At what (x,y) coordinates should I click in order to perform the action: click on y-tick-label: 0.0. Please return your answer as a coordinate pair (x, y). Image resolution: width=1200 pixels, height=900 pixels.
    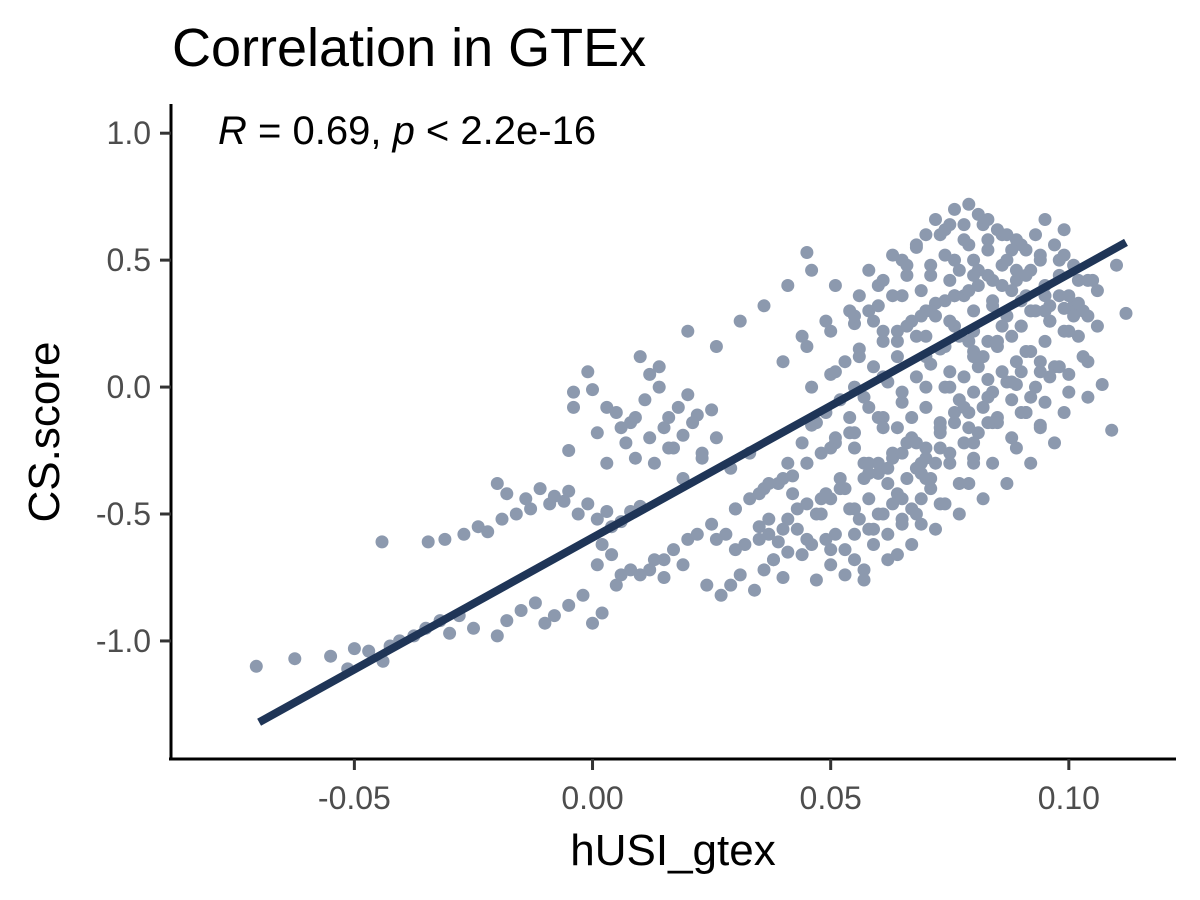
    Looking at the image, I should click on (129, 387).